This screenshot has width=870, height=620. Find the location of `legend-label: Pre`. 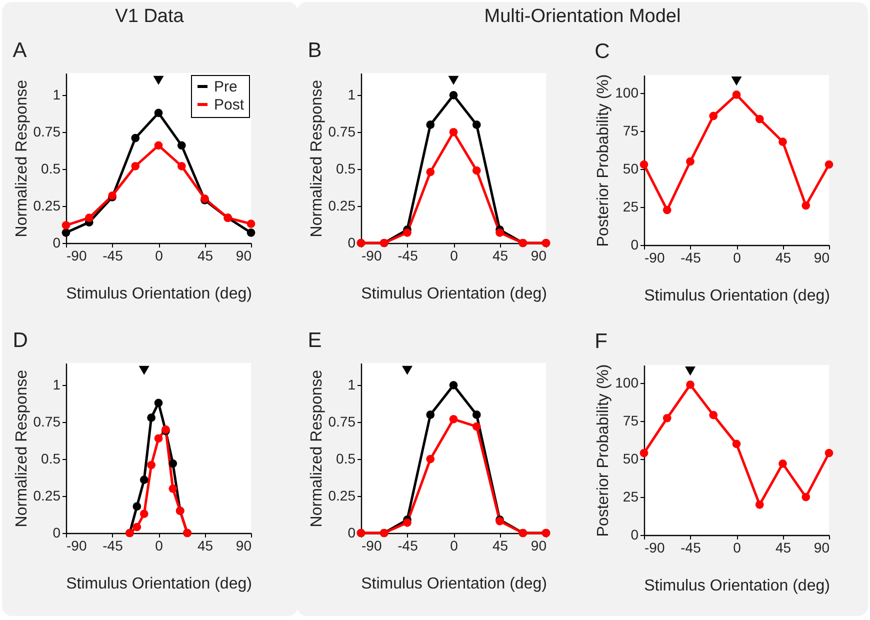

legend-label: Pre is located at coordinates (226, 87).